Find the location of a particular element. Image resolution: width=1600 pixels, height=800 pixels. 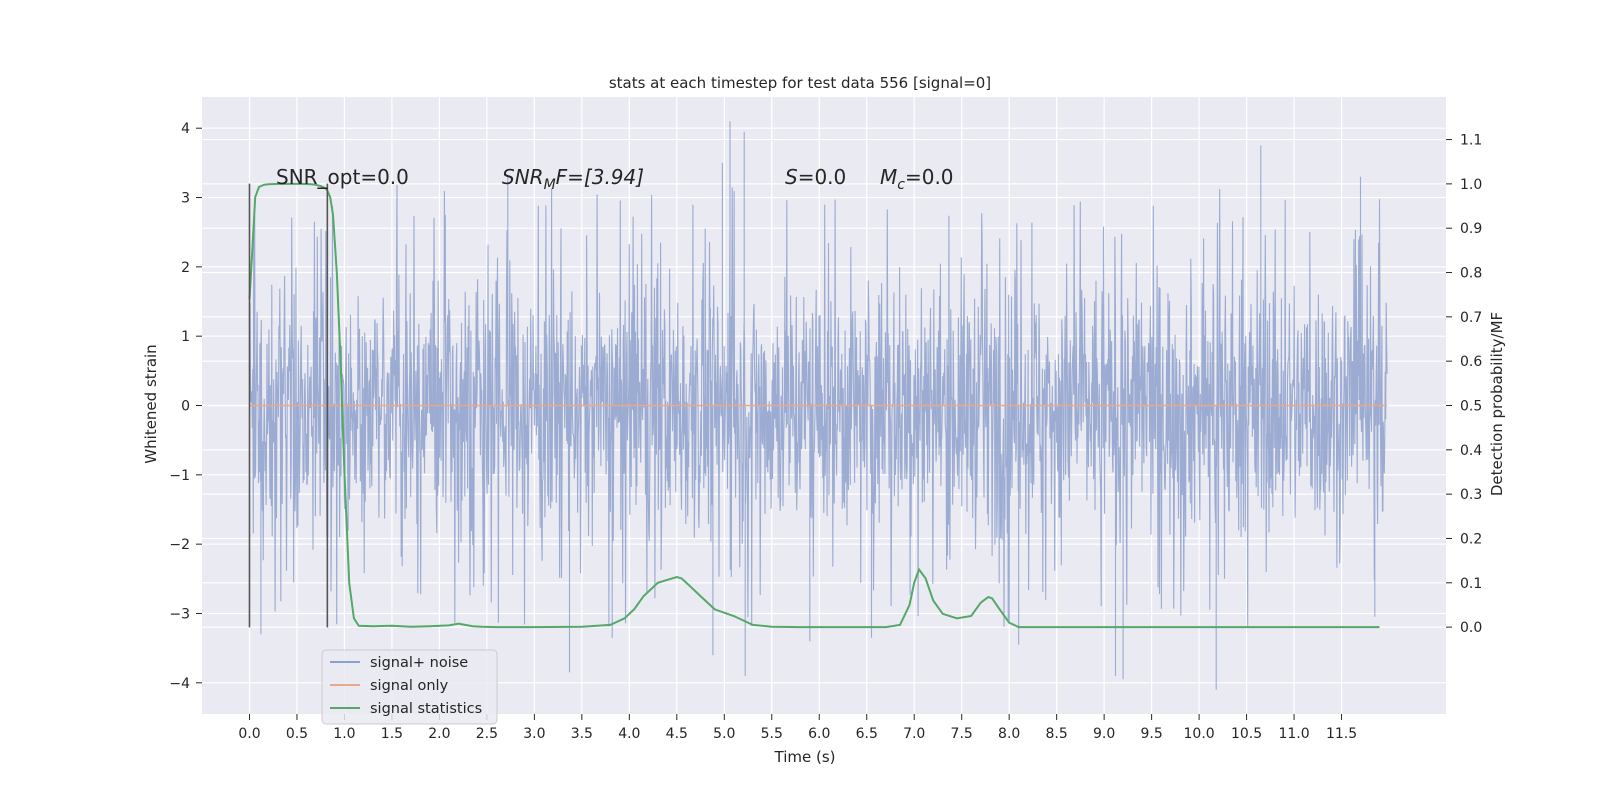

x-tick-label: 1.0 is located at coordinates (344, 734).